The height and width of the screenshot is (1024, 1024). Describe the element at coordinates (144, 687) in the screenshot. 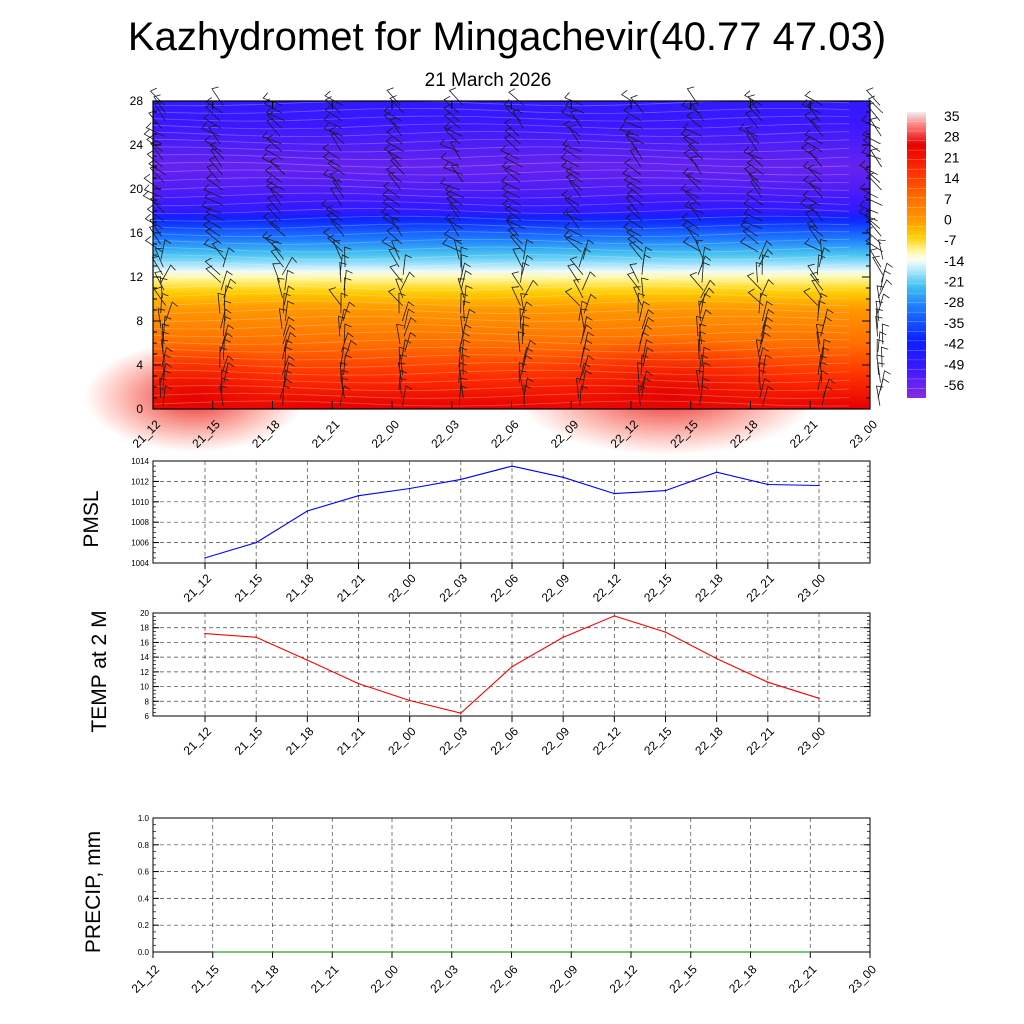

I see `y-tick-label: 10` at that location.